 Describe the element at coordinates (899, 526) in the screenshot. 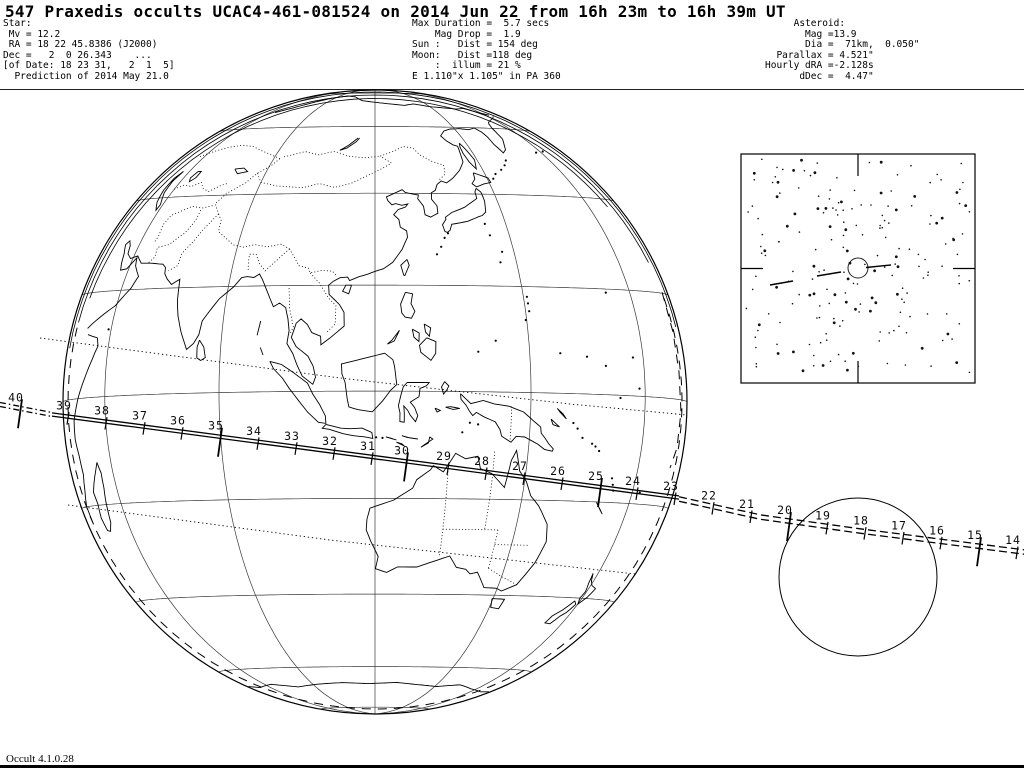

I see `path-minute-label: 17` at that location.